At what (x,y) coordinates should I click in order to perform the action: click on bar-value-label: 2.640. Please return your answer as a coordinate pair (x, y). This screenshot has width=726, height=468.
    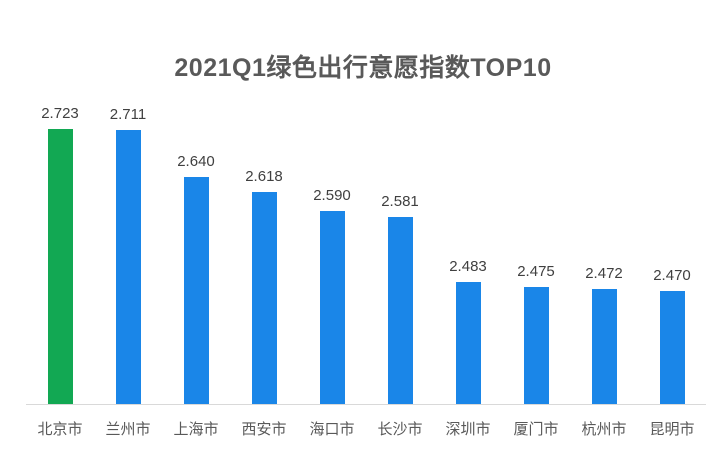
    Looking at the image, I should click on (196, 161).